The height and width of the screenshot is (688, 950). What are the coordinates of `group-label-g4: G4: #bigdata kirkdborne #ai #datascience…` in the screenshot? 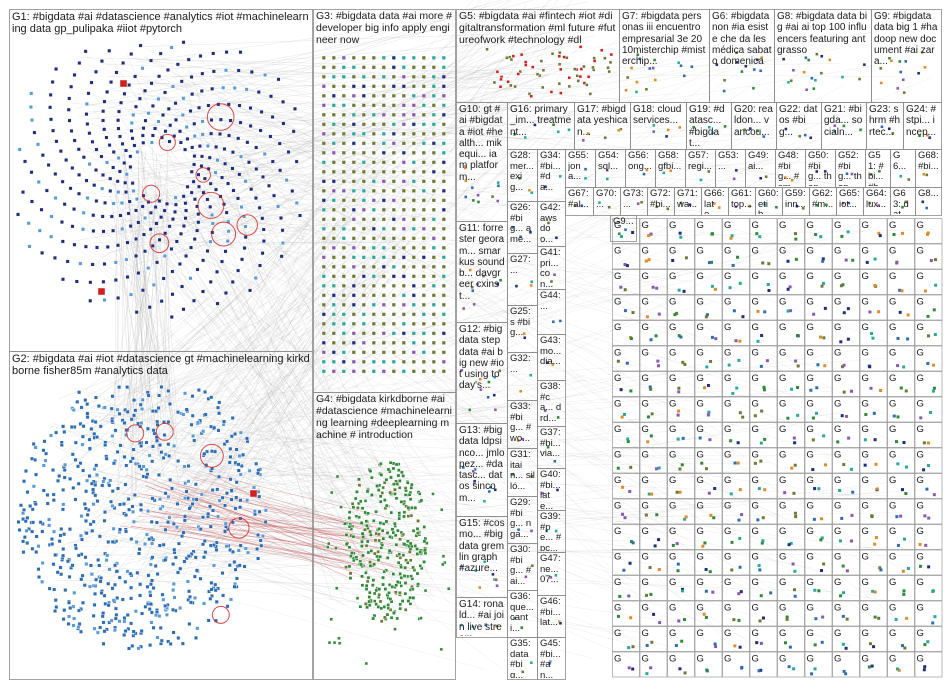 It's located at (384, 417).